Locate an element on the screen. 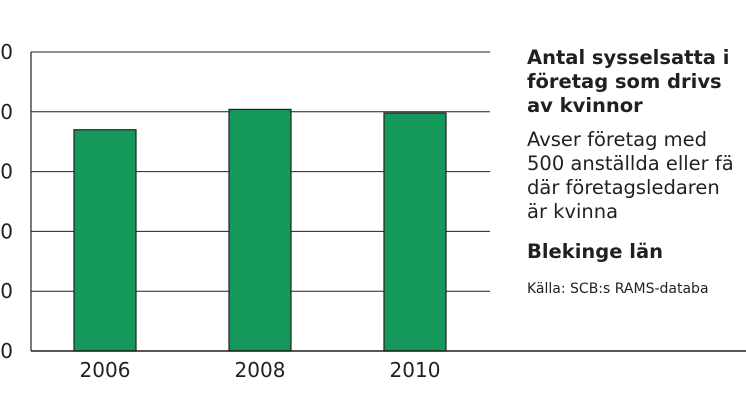  y-tick-labels: 00000000000 is located at coordinates (6, 201).